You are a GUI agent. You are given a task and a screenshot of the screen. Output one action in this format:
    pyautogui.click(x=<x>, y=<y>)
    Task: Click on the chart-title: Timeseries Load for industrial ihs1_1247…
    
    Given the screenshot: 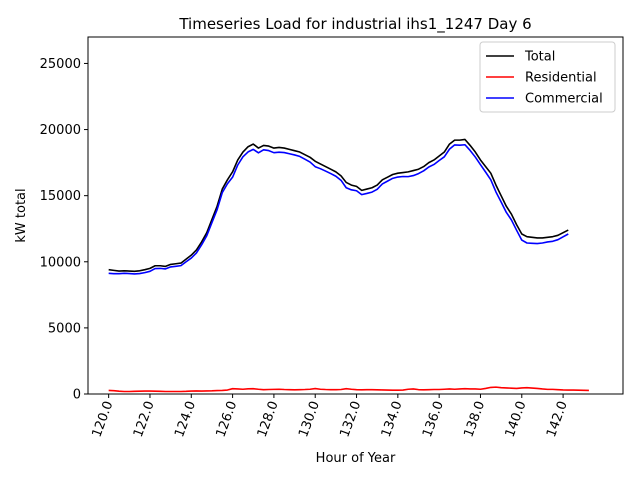 What is the action you would take?
    pyautogui.click(x=354, y=24)
    